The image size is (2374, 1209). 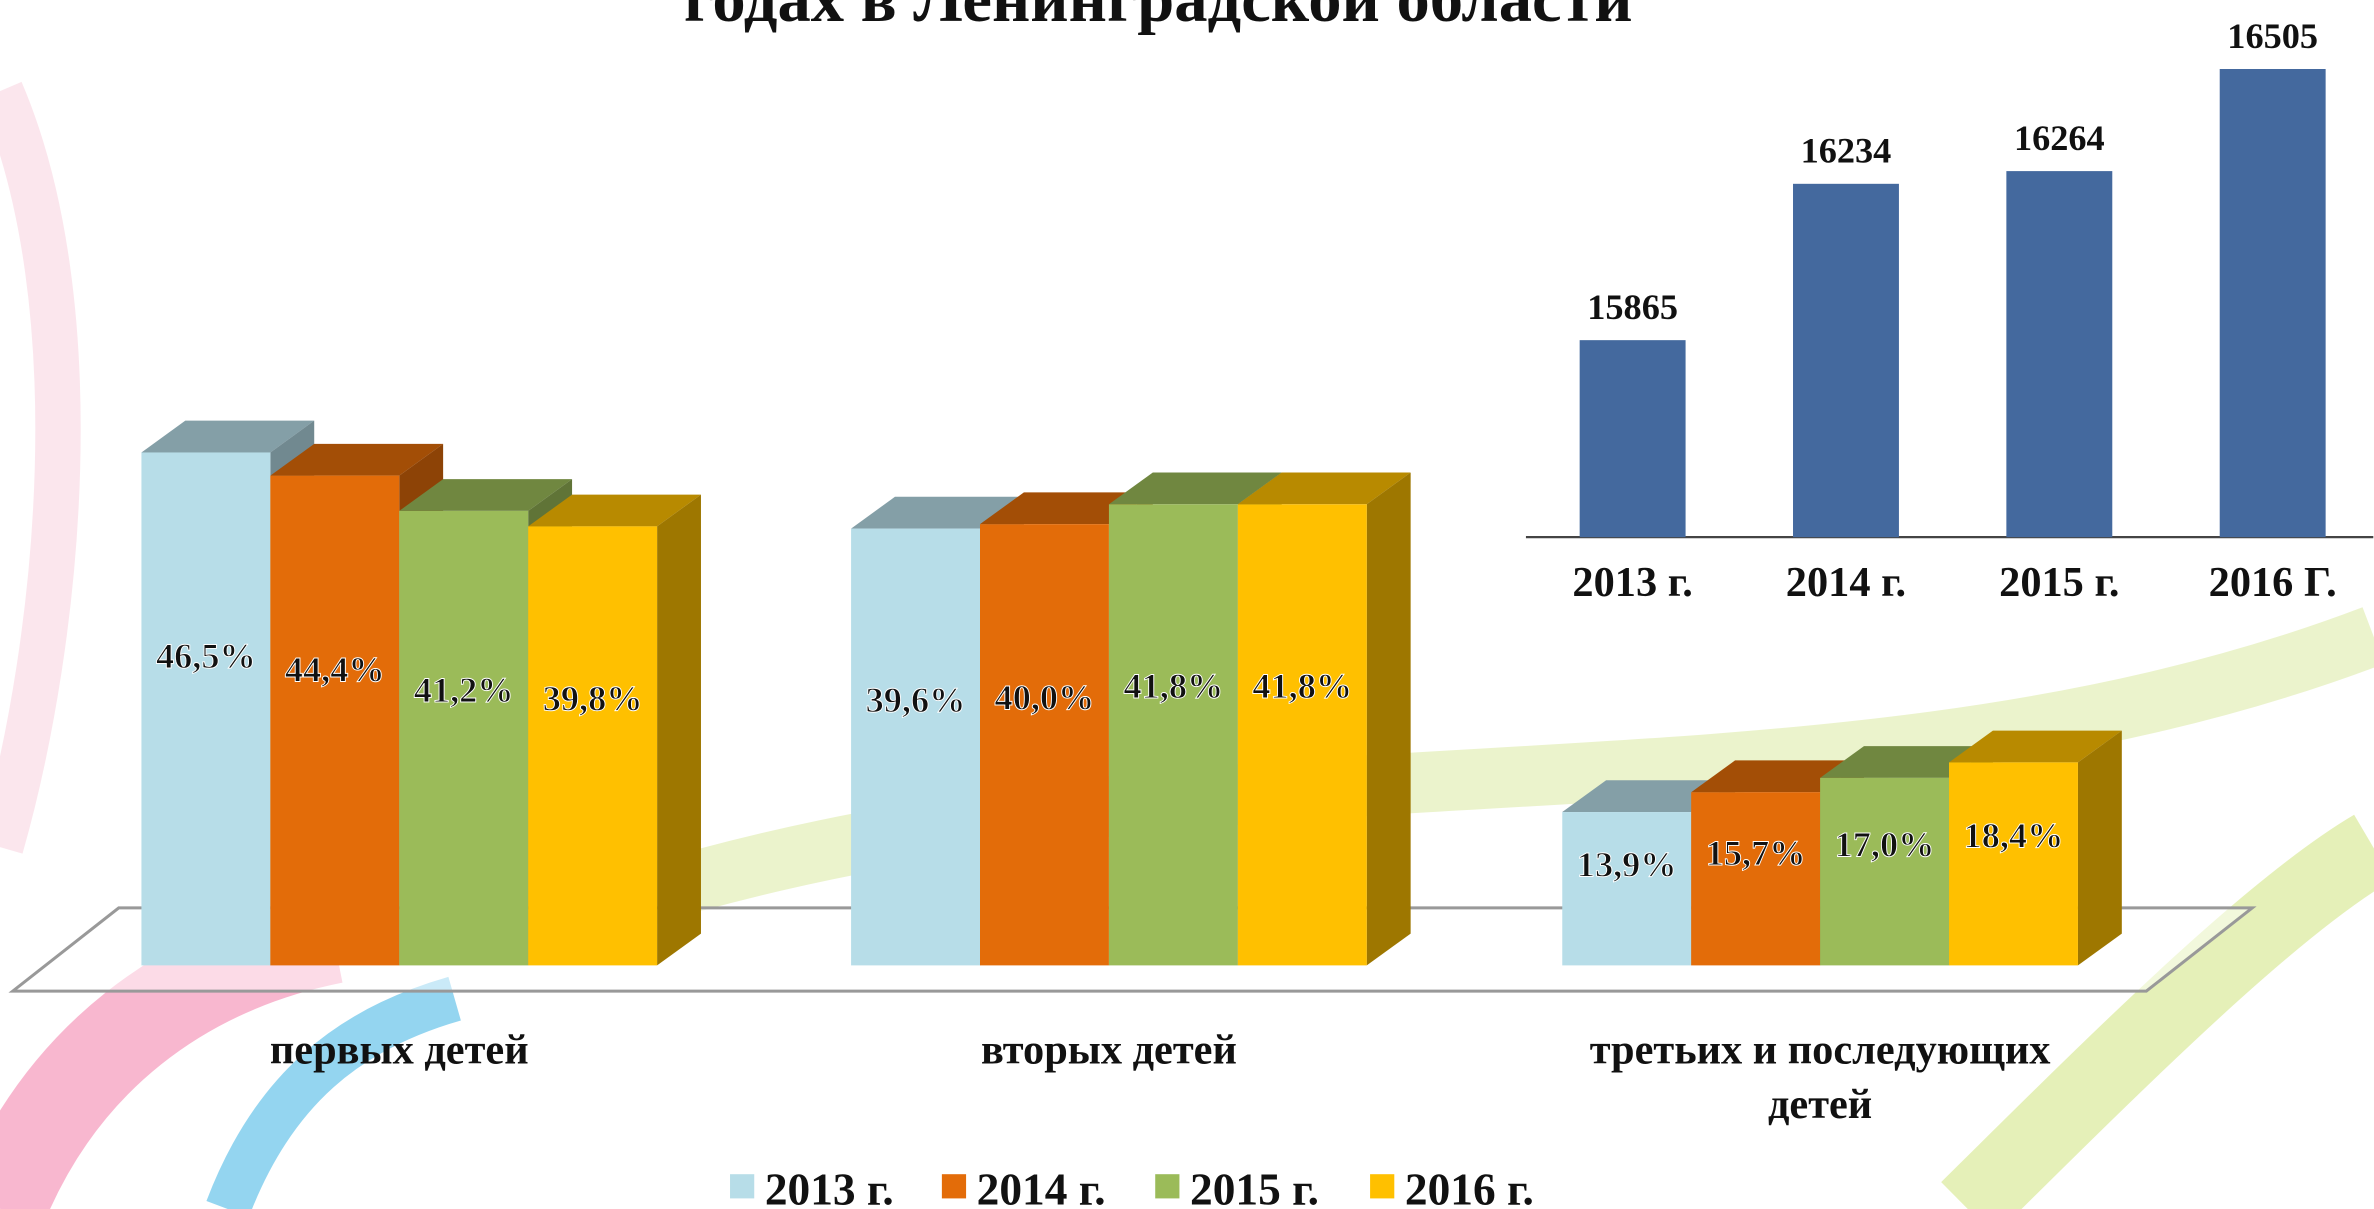 I want to click on x-tick-label: третьих и последующих детей, so click(x=1820, y=1077).